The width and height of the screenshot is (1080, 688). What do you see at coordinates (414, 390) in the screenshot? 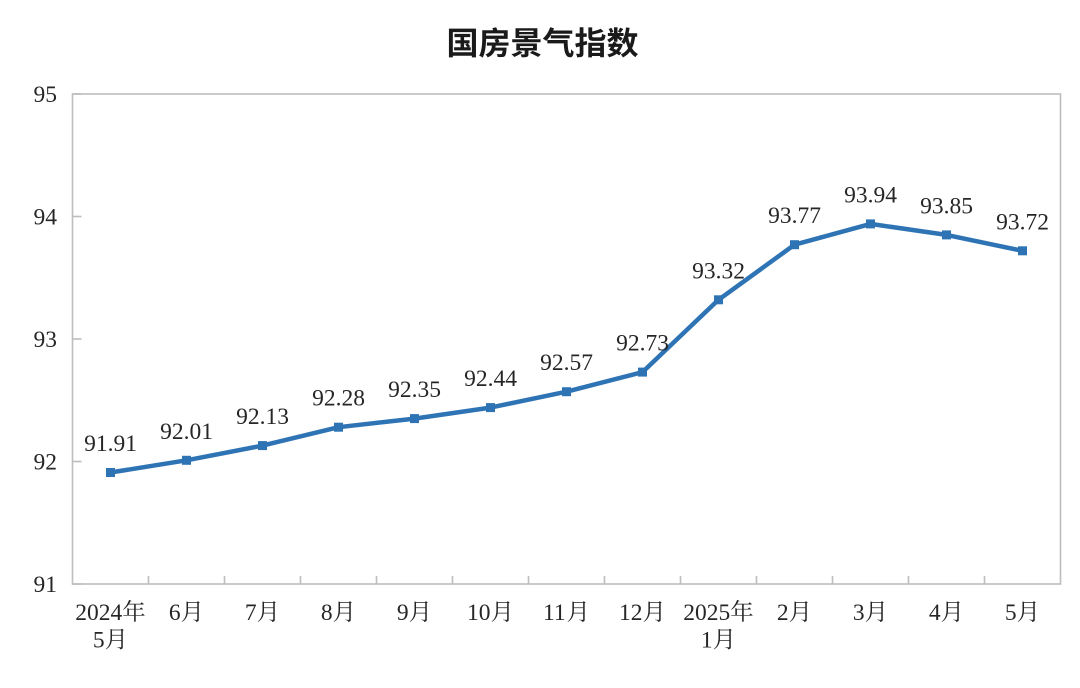
I see `svg-text: 92.35` at bounding box center [414, 390].